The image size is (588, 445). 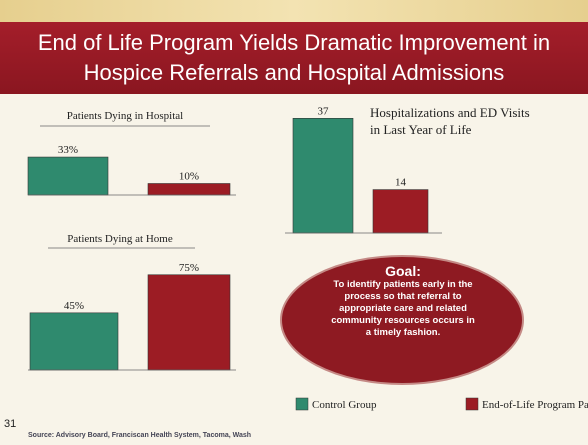 I want to click on decor-band, so click(x=294, y=12).